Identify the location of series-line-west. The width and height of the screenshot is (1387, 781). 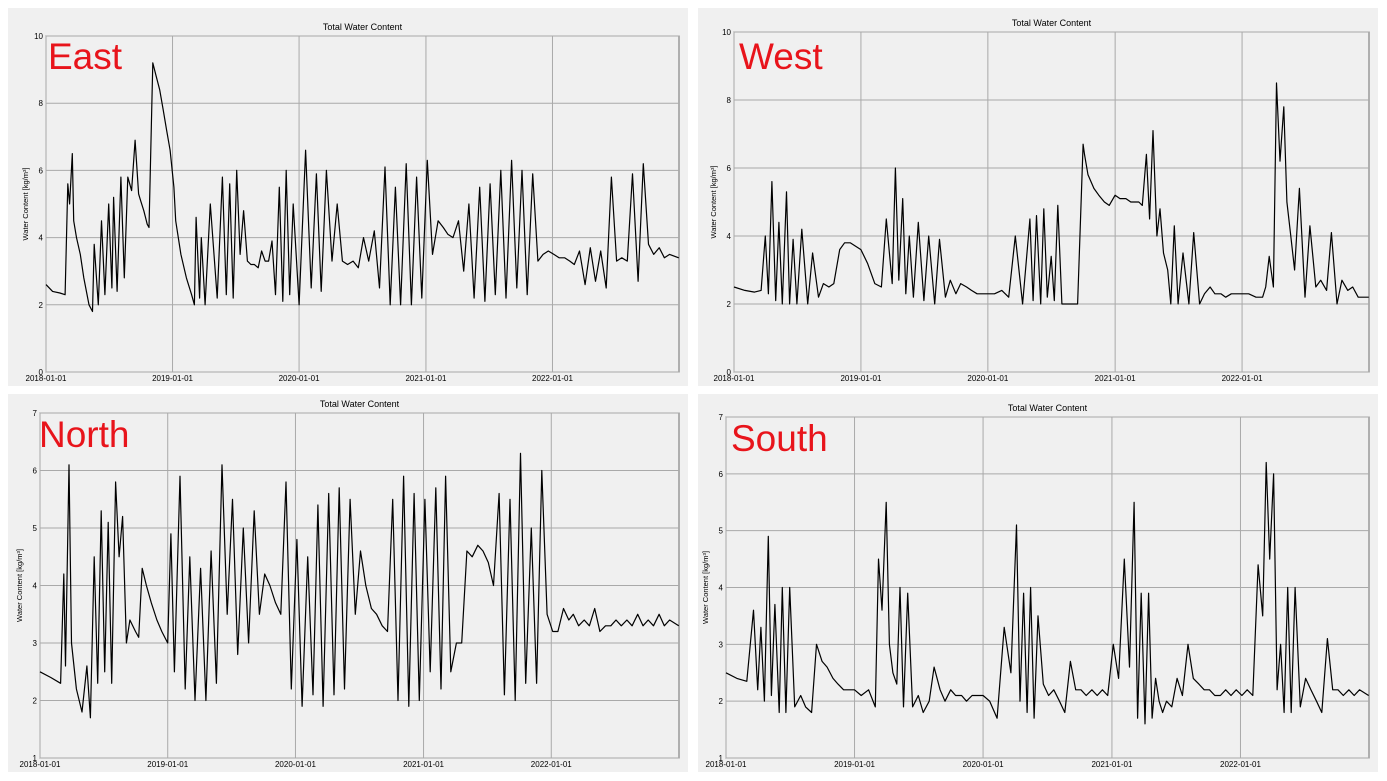
(1051, 193).